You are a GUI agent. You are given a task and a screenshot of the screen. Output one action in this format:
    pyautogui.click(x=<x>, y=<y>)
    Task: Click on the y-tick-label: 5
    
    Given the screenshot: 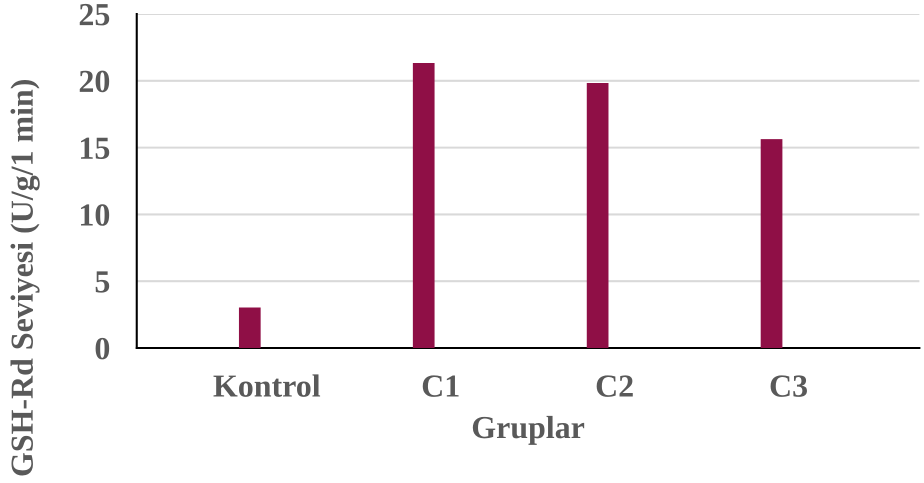 What is the action you would take?
    pyautogui.click(x=103, y=282)
    